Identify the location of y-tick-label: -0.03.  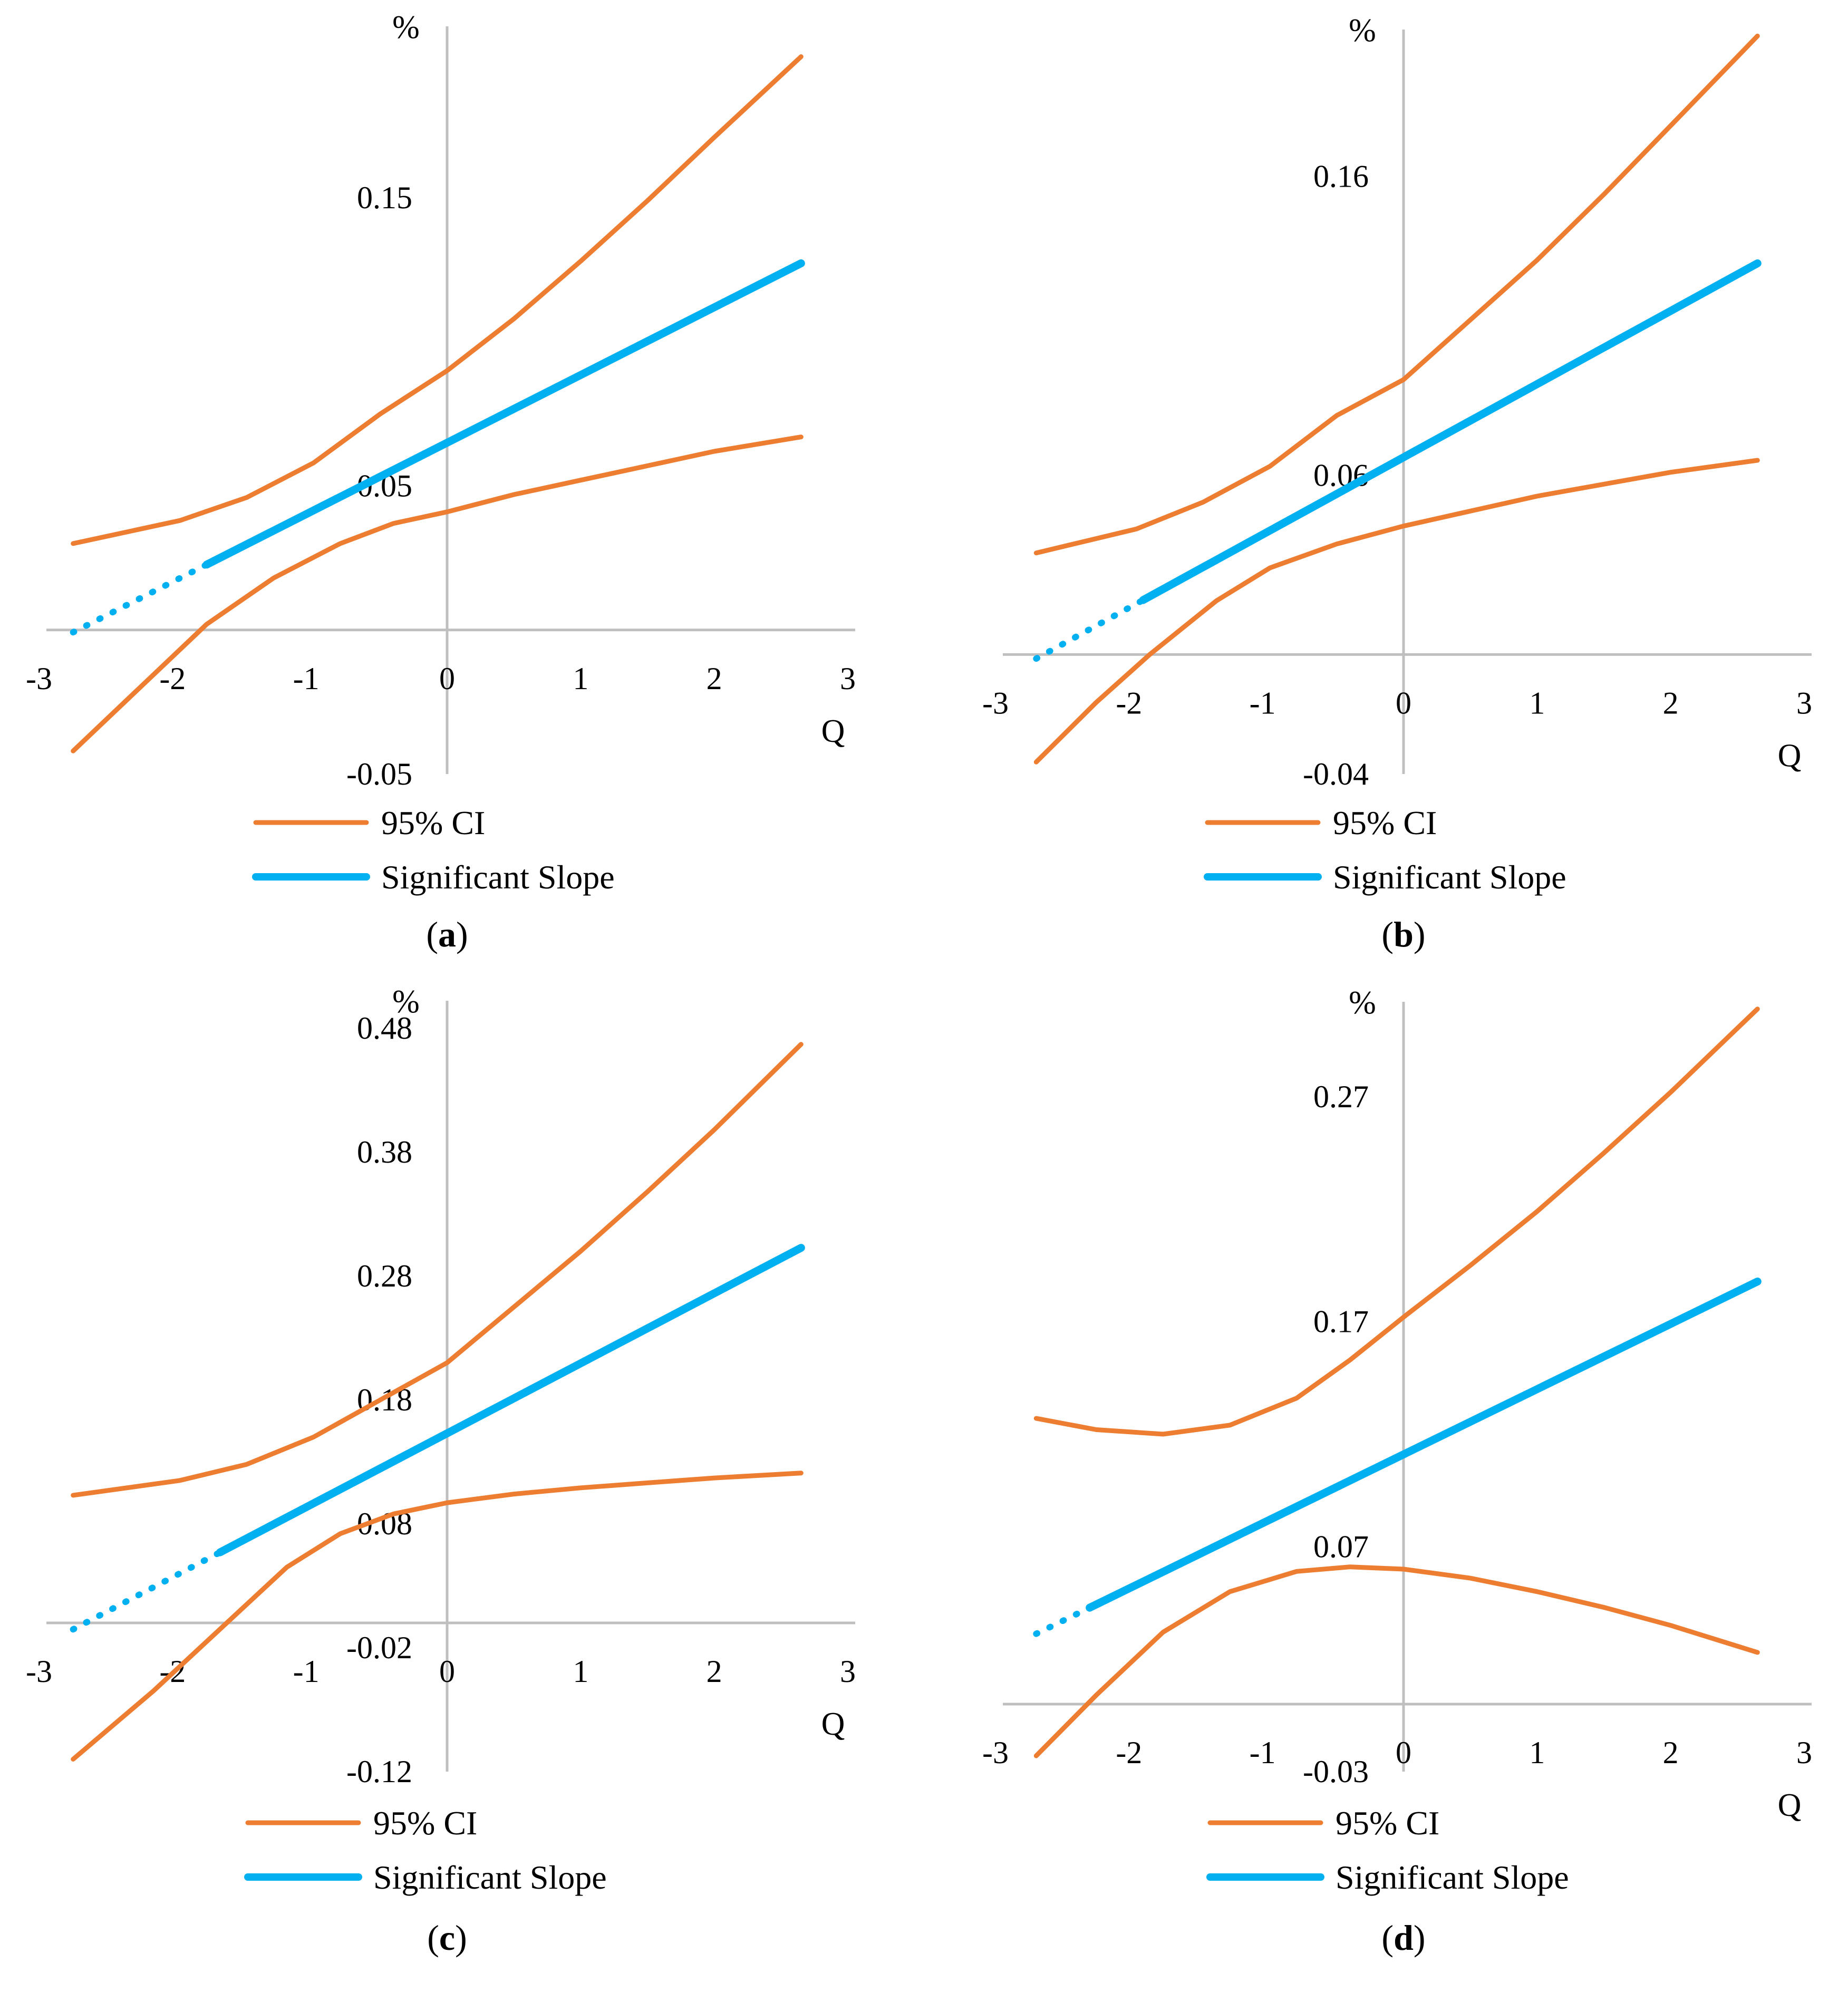
(1336, 1771).